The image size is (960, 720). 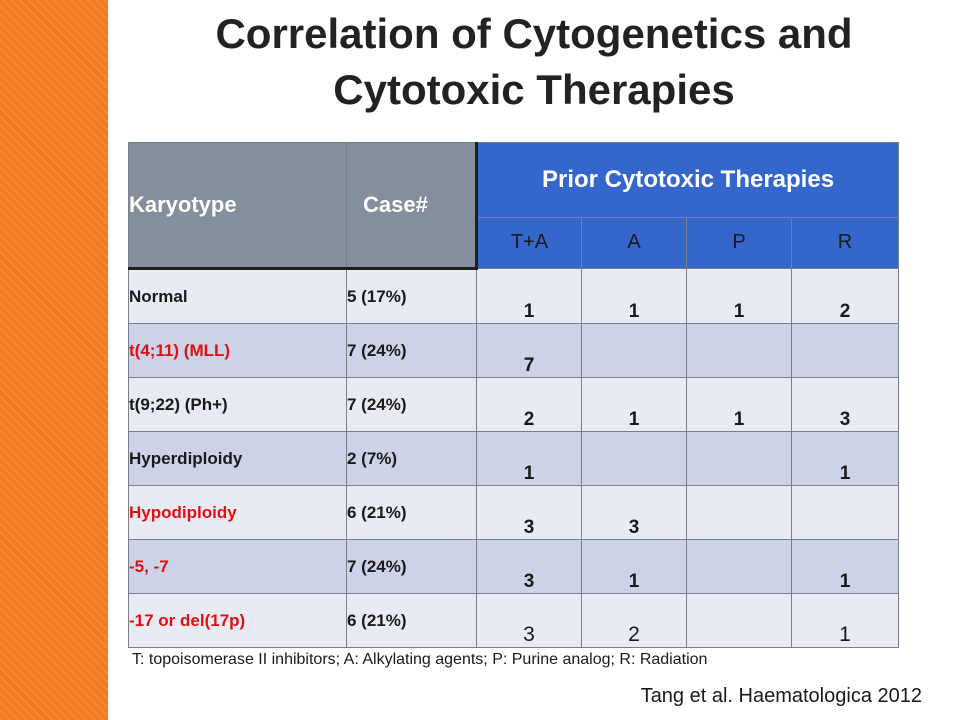 I want to click on table-row: -17 or del(17p) 6 (21%) 3 2 1, so click(x=514, y=620).